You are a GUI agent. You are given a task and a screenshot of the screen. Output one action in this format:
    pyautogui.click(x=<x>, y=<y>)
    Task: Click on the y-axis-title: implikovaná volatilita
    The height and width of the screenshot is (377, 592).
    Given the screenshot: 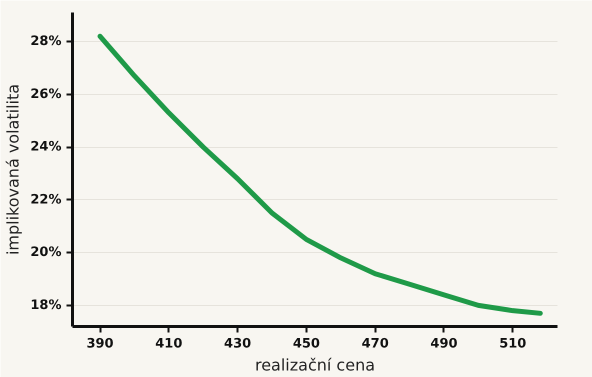 What is the action you would take?
    pyautogui.click(x=12, y=170)
    